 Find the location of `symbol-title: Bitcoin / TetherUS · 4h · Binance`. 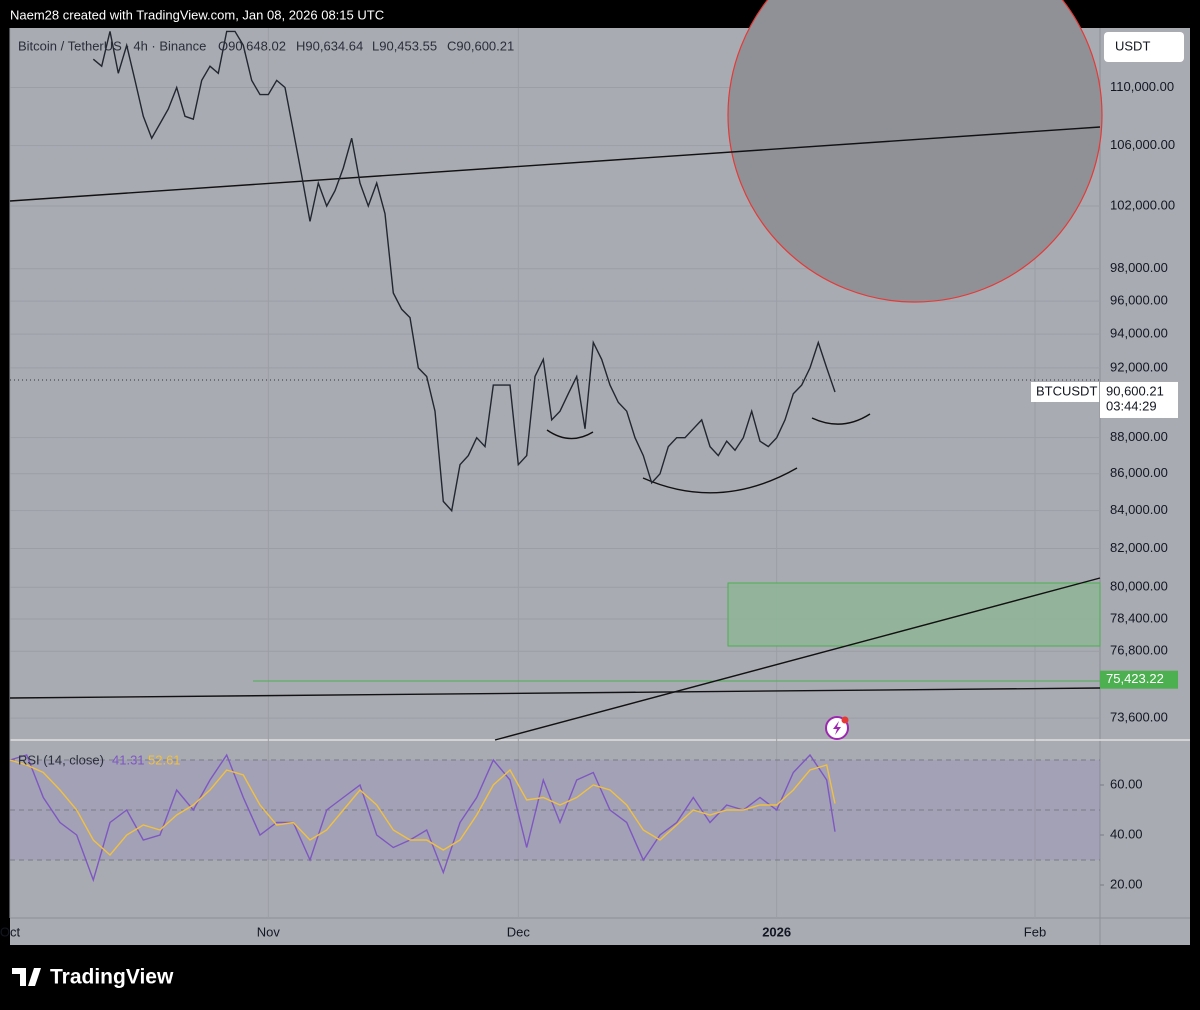

symbol-title: Bitcoin / TetherUS · 4h · Binance is located at coordinates (112, 45).